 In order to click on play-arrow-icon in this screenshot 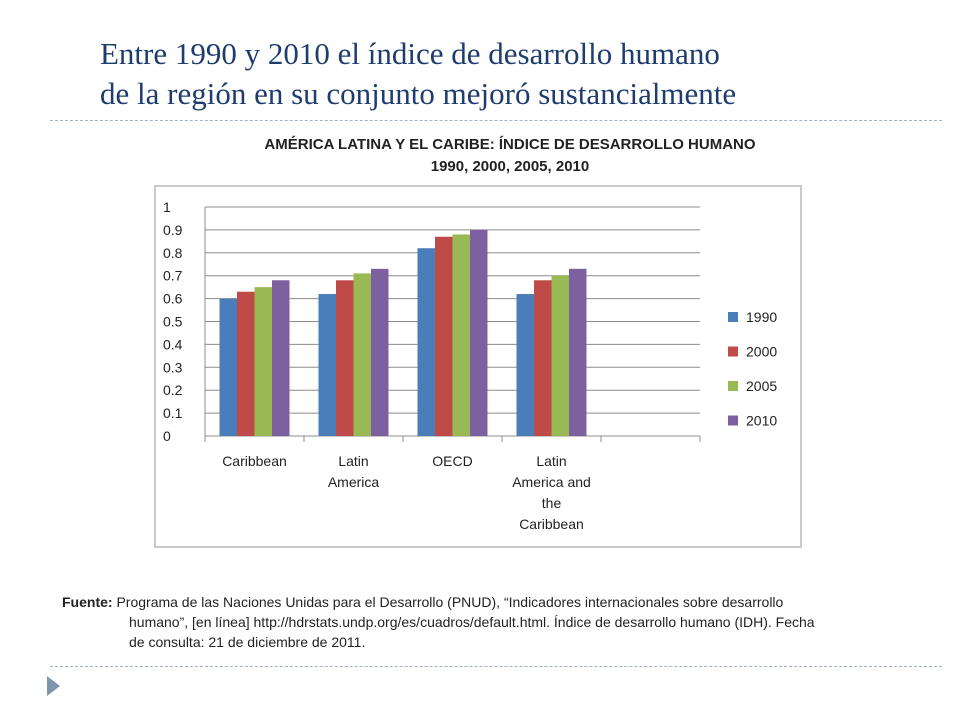, I will do `click(53, 686)`.